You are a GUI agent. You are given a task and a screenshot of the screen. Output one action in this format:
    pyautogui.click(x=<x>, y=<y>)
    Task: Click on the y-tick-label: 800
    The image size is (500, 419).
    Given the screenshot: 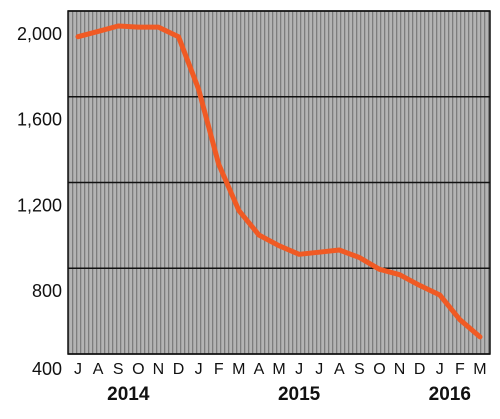 What is the action you would take?
    pyautogui.click(x=47, y=291)
    